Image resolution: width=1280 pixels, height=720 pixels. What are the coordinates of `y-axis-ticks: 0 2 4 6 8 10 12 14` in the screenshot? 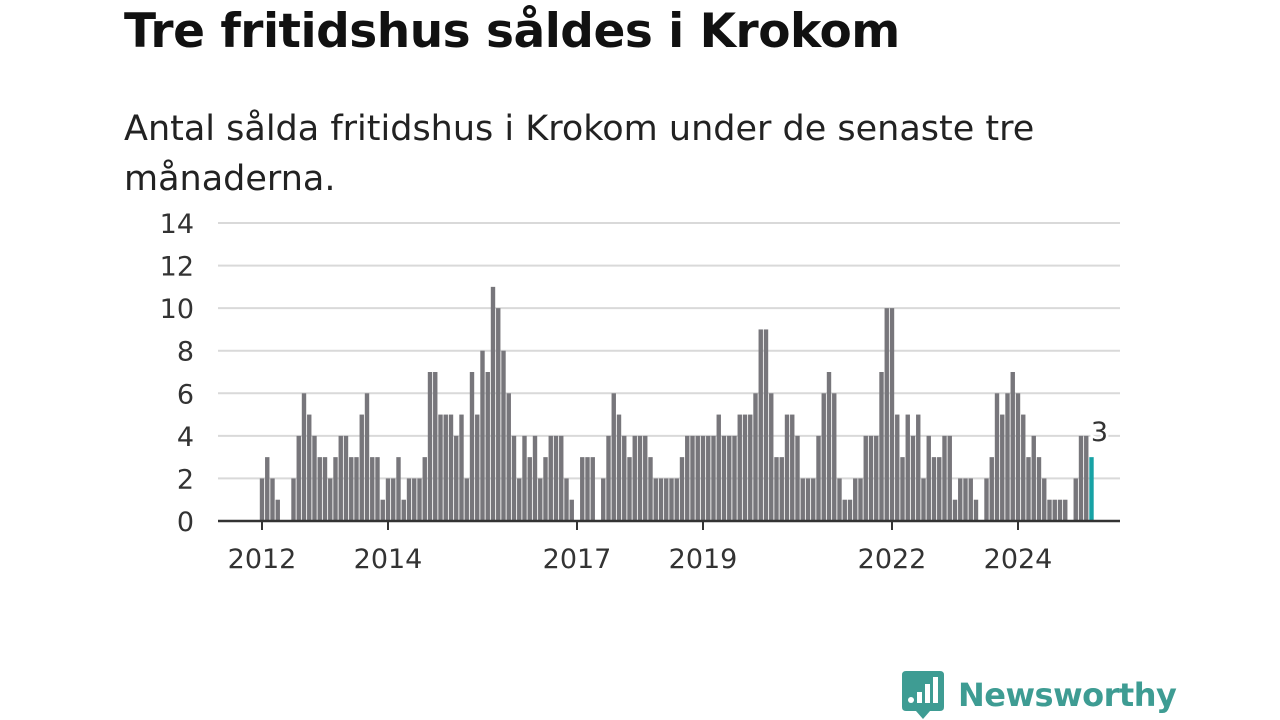 It's located at (177, 373).